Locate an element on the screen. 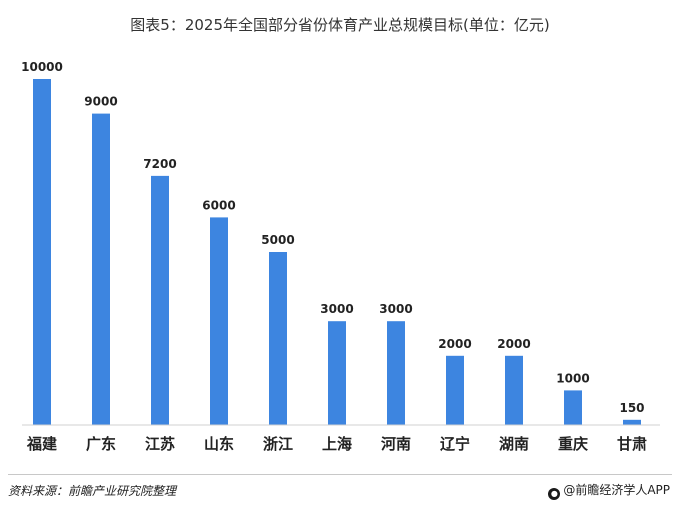 This screenshot has width=680, height=510. category-label-2: 广东 is located at coordinates (101, 444).